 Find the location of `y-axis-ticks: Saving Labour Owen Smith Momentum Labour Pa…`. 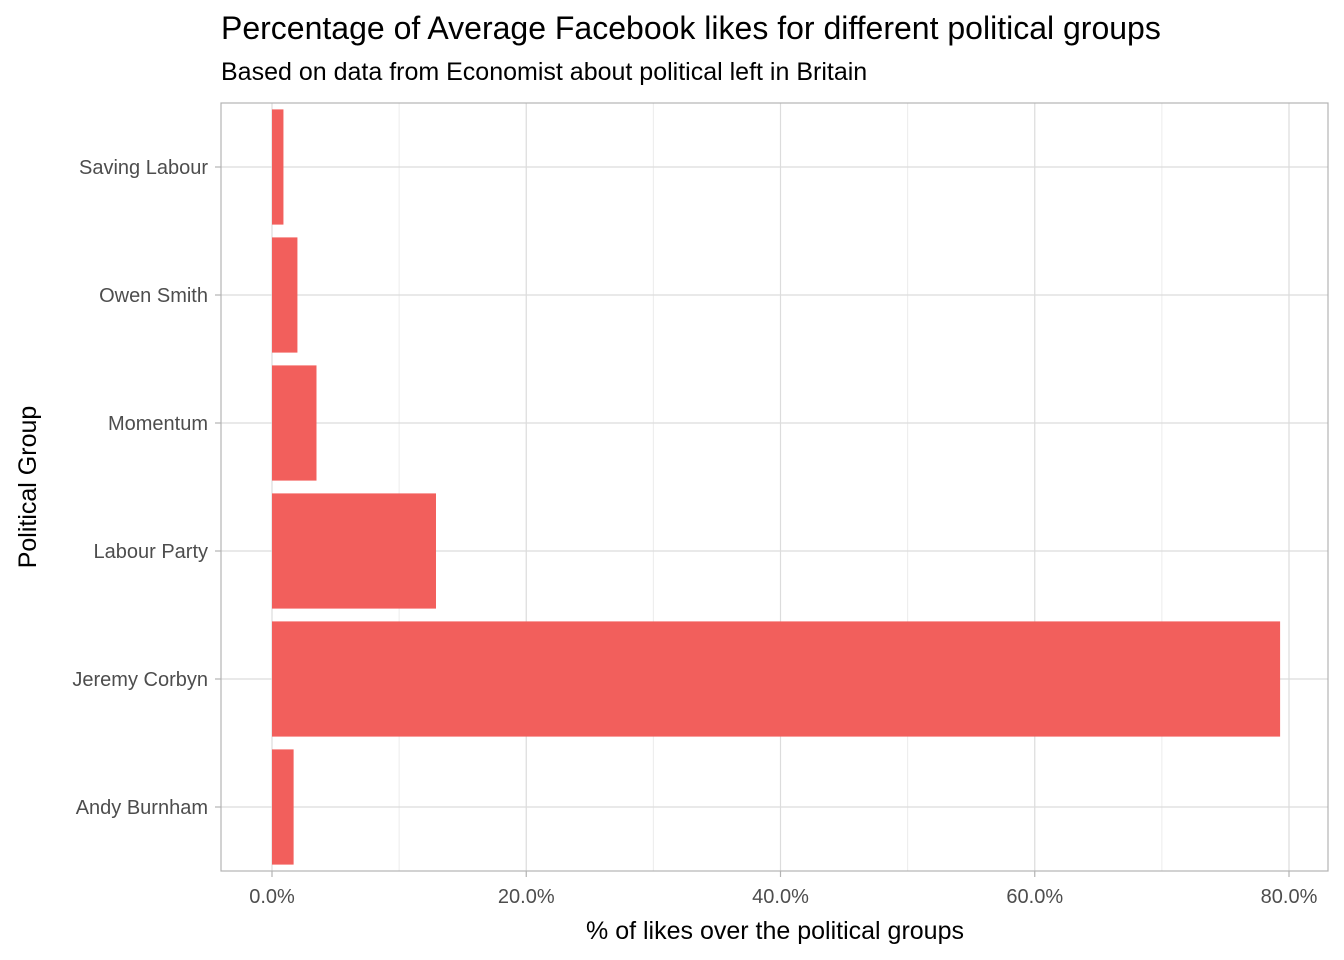

y-axis-ticks: Saving Labour Owen Smith Momentum Labour Pa… is located at coordinates (146, 488).